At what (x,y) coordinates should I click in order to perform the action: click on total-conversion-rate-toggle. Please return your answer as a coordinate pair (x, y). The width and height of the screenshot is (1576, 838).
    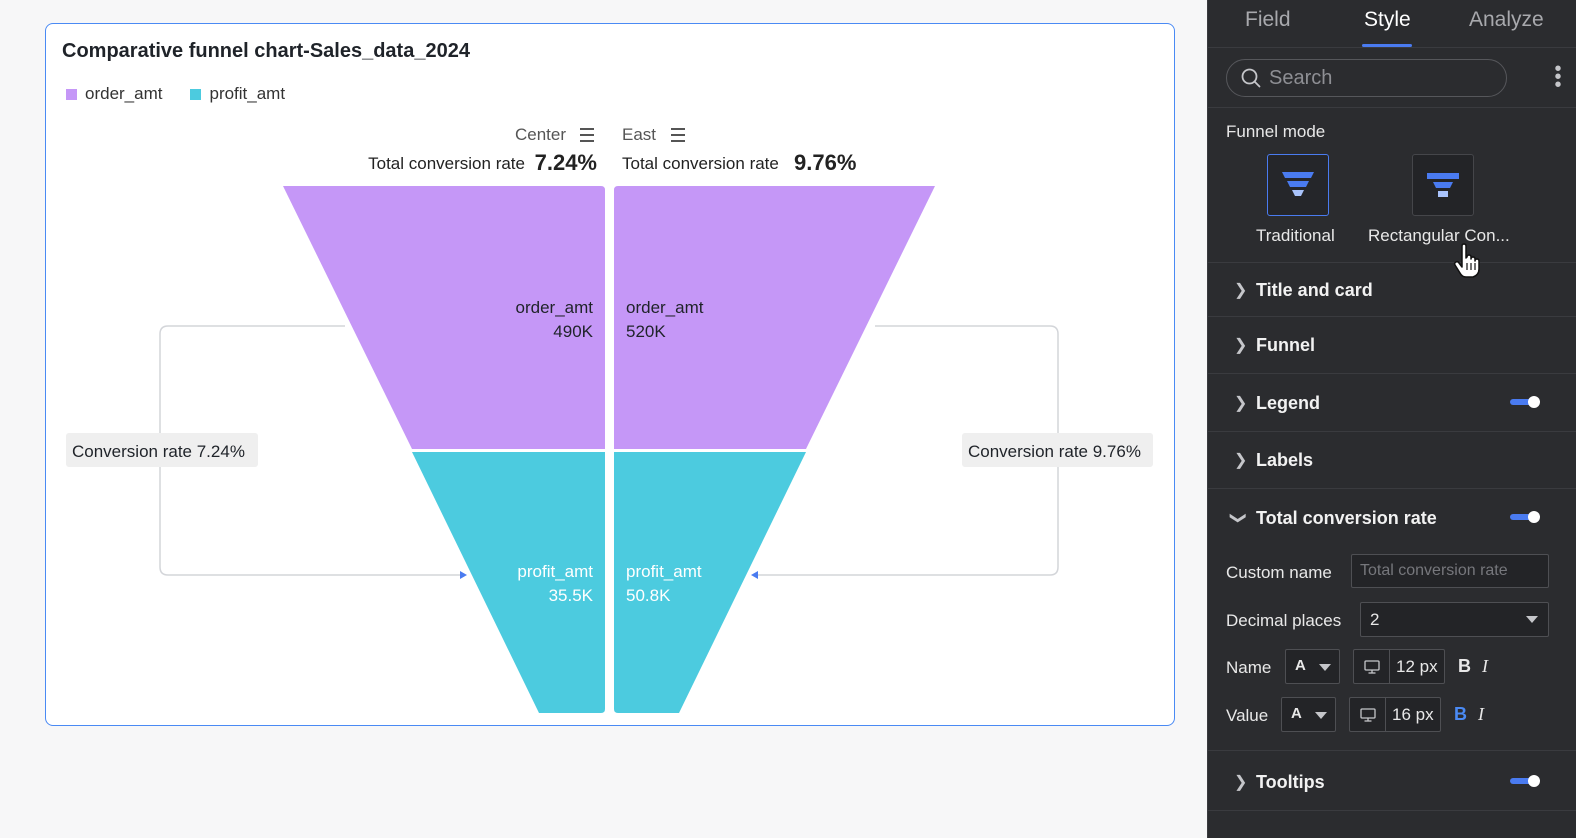
    Looking at the image, I should click on (1525, 517).